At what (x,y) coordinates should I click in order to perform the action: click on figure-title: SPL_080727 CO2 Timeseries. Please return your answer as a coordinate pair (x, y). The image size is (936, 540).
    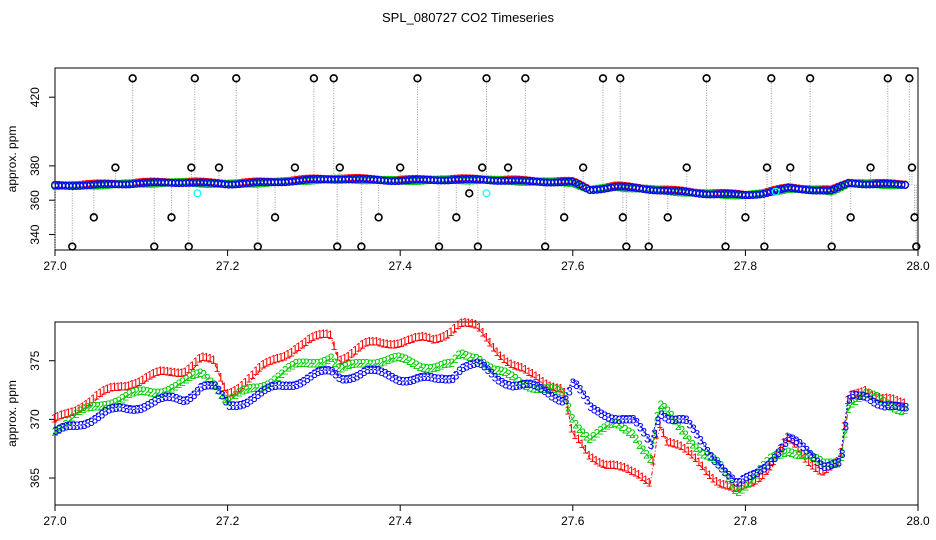
    Looking at the image, I should click on (468, 17).